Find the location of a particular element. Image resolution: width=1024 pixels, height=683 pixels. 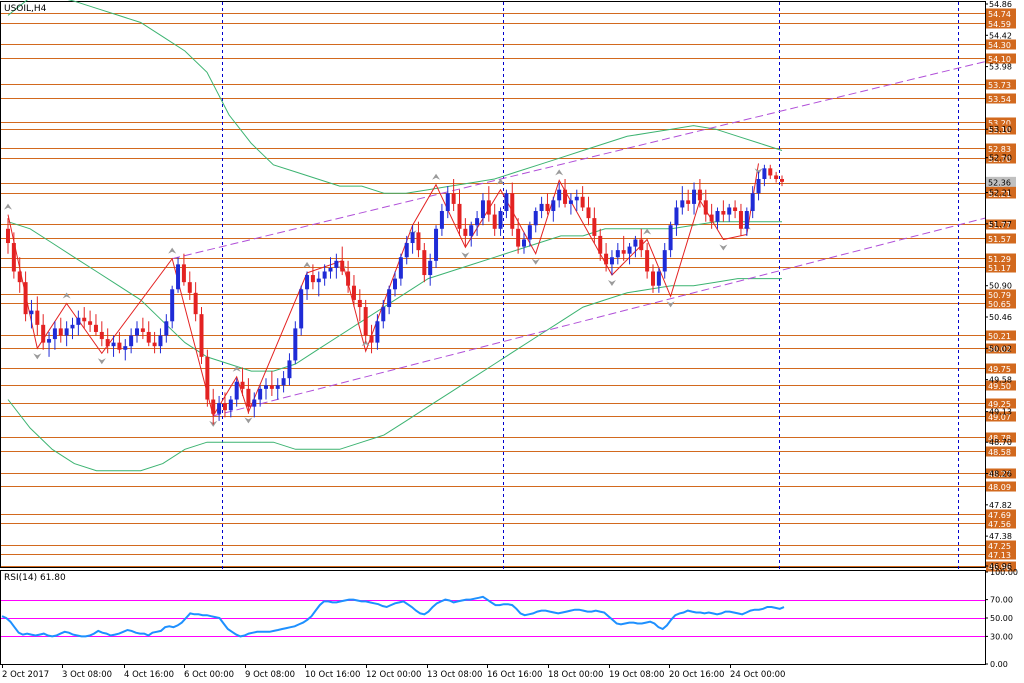

price-tick-label: 51.77 is located at coordinates (1000, 224).